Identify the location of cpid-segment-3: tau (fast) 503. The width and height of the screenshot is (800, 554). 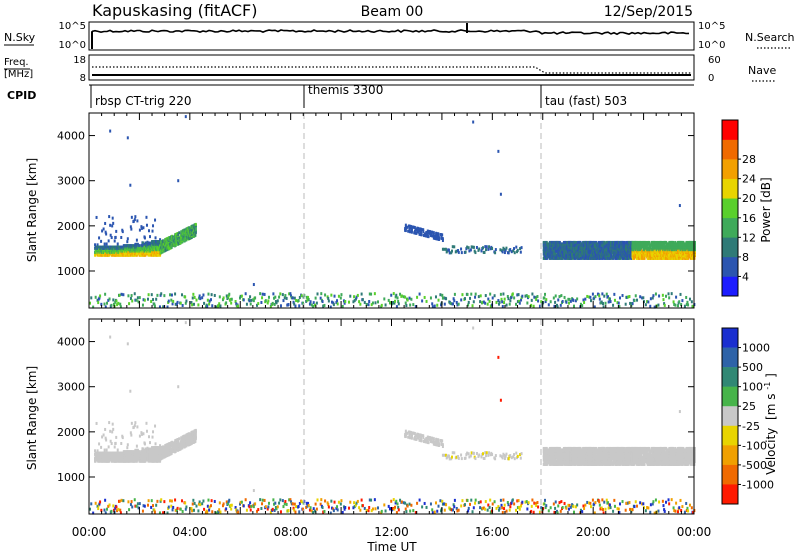
(586, 101).